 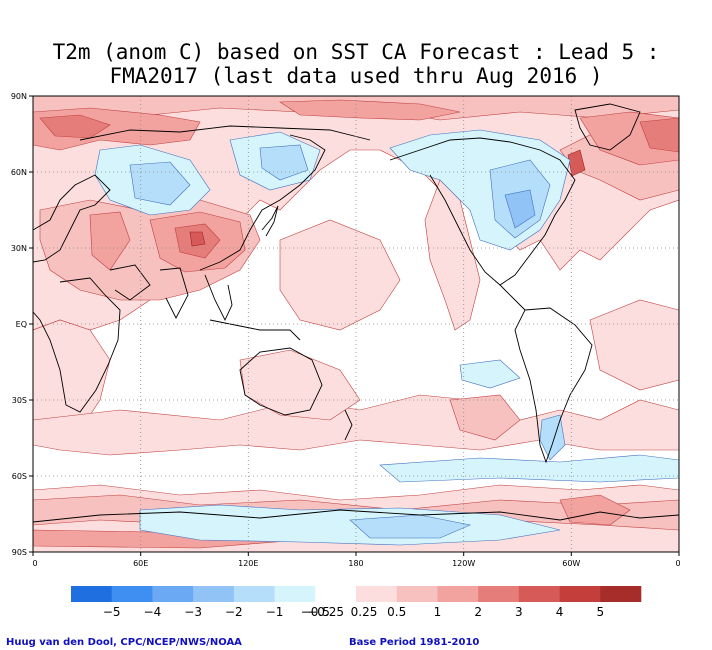 I want to click on coastline-arctic-eurasia, so click(x=225, y=133).